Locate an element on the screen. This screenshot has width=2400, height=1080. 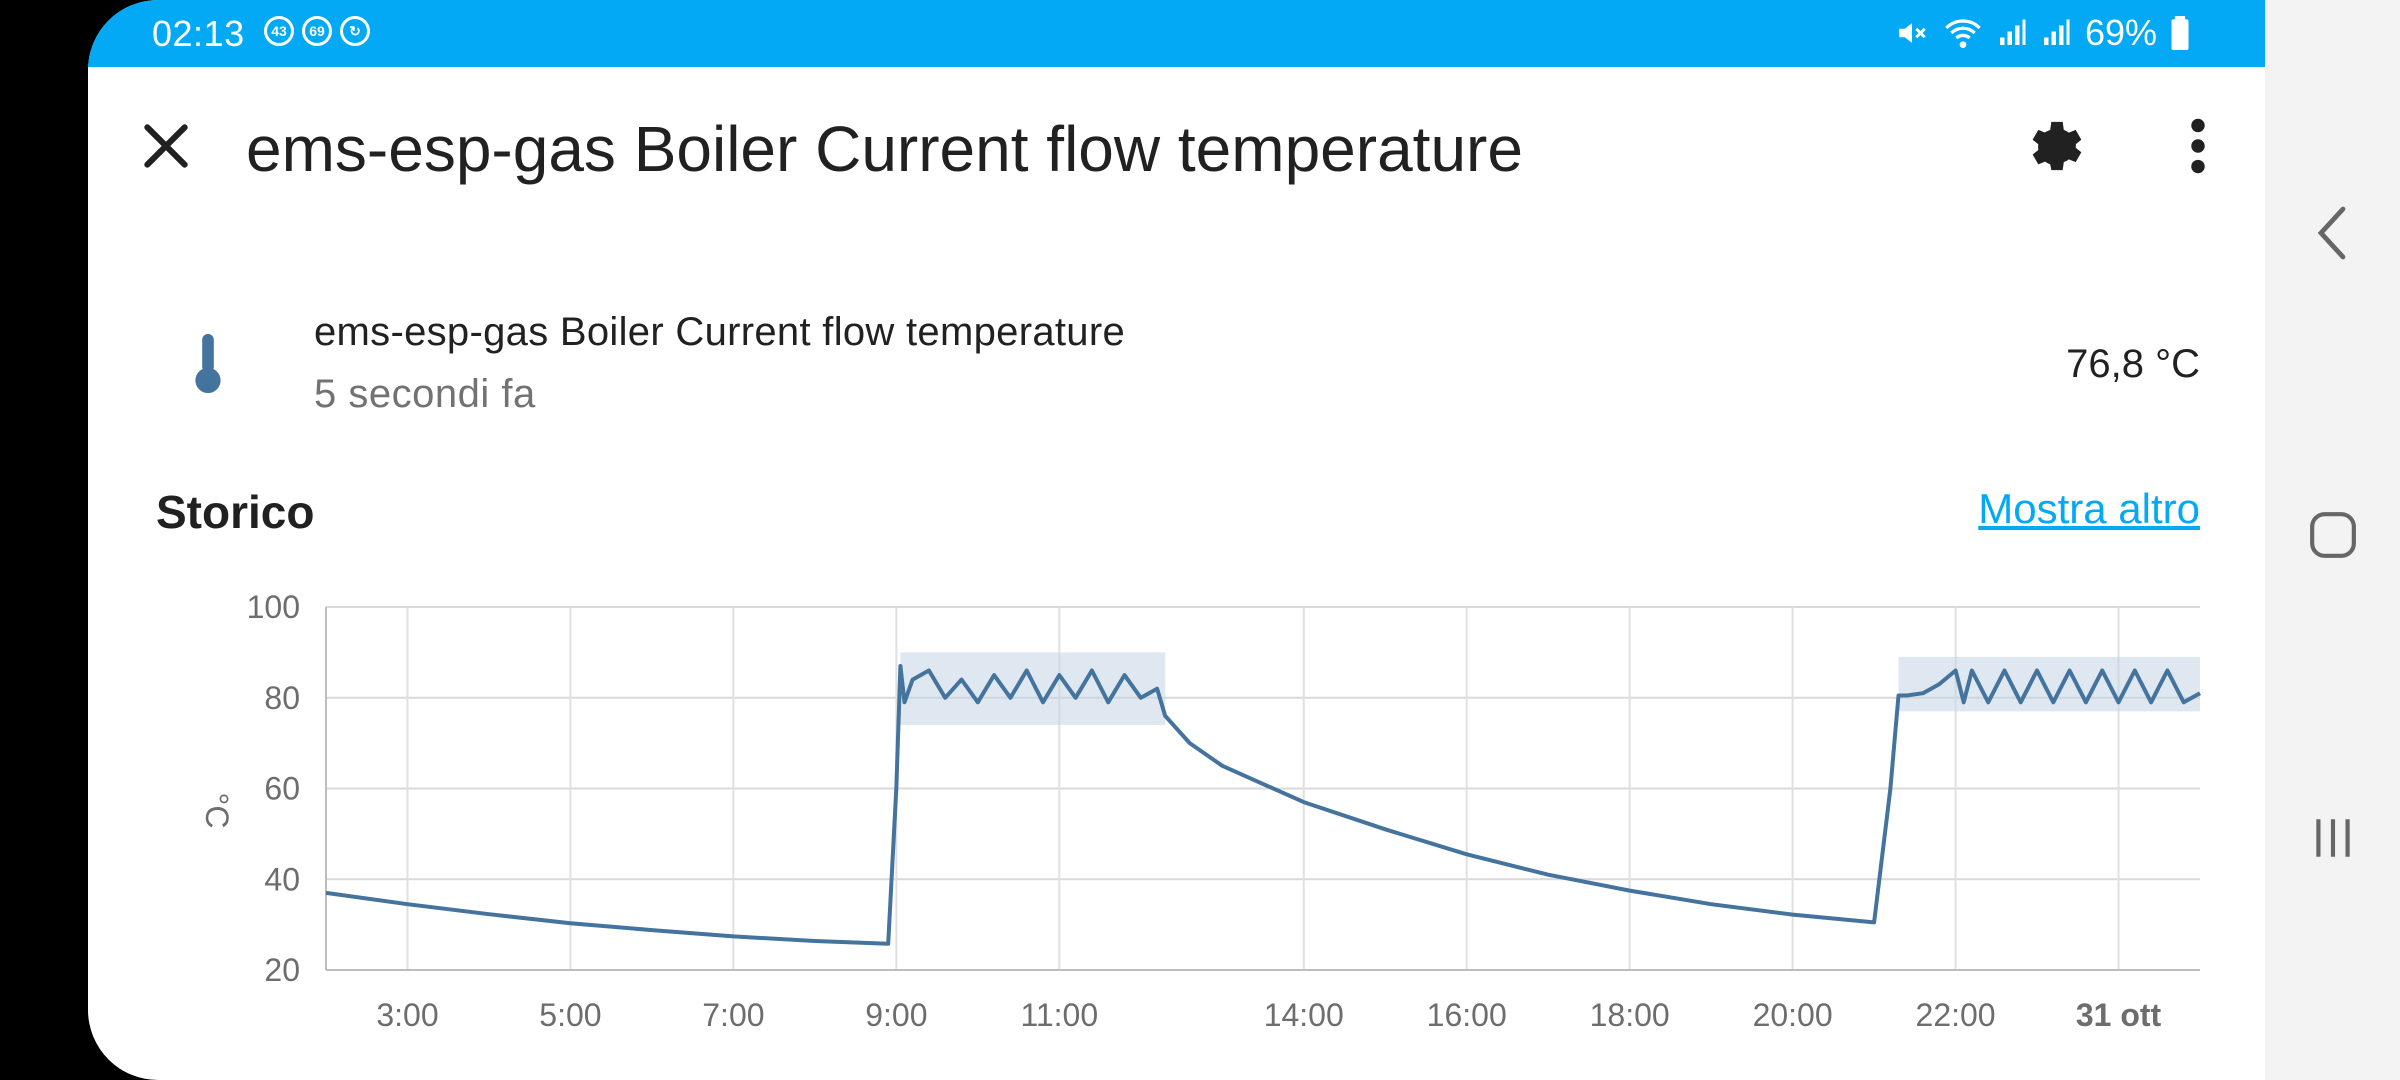
notification-badge: 43 is located at coordinates (279, 31).